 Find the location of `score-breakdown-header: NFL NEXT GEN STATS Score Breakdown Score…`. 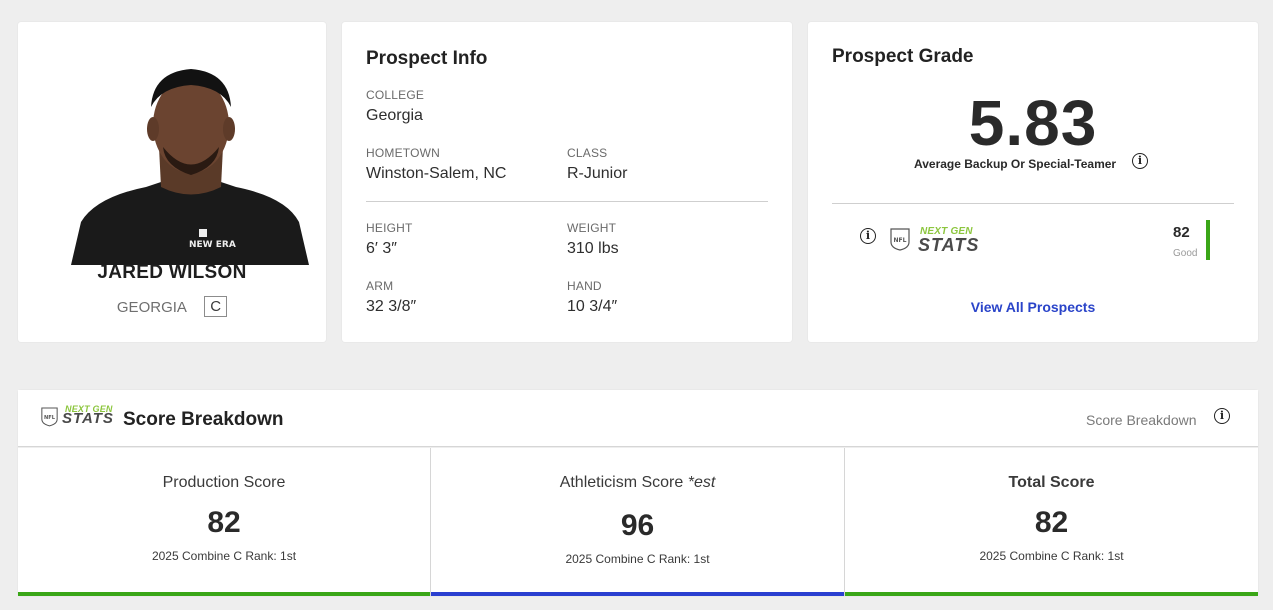

score-breakdown-header: NFL NEXT GEN STATS Score Breakdown Score… is located at coordinates (638, 418).